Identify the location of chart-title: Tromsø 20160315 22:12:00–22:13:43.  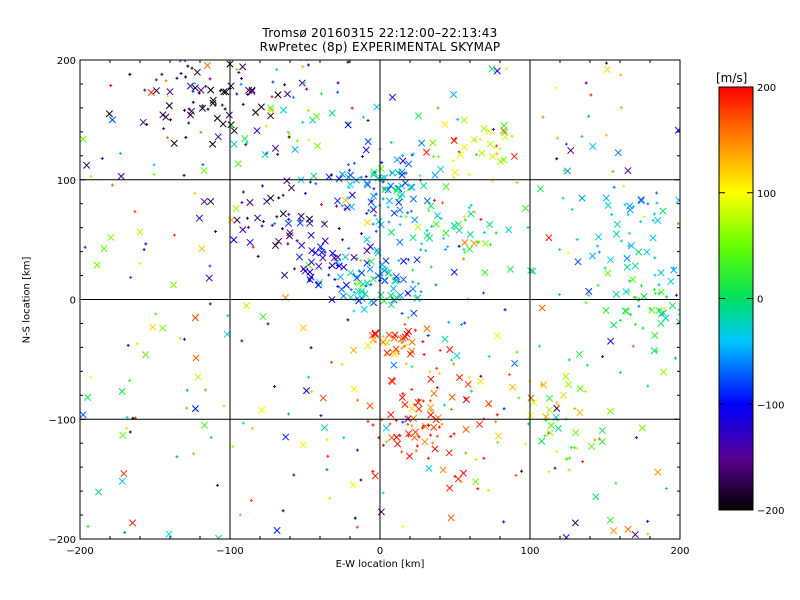
(380, 33).